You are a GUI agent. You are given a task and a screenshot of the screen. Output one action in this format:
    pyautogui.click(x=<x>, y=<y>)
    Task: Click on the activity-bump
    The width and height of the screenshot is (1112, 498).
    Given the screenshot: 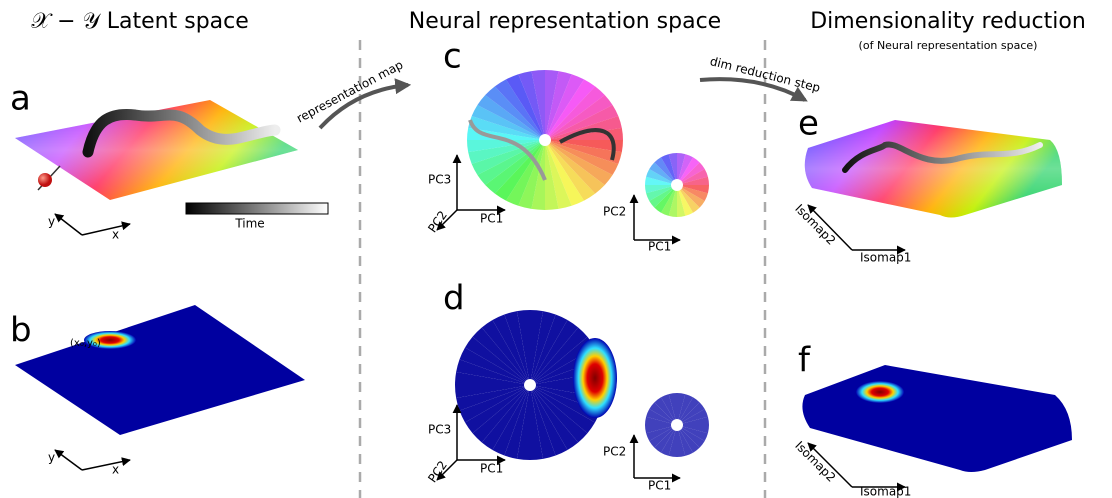 What is the action you would take?
    pyautogui.click(x=110, y=340)
    